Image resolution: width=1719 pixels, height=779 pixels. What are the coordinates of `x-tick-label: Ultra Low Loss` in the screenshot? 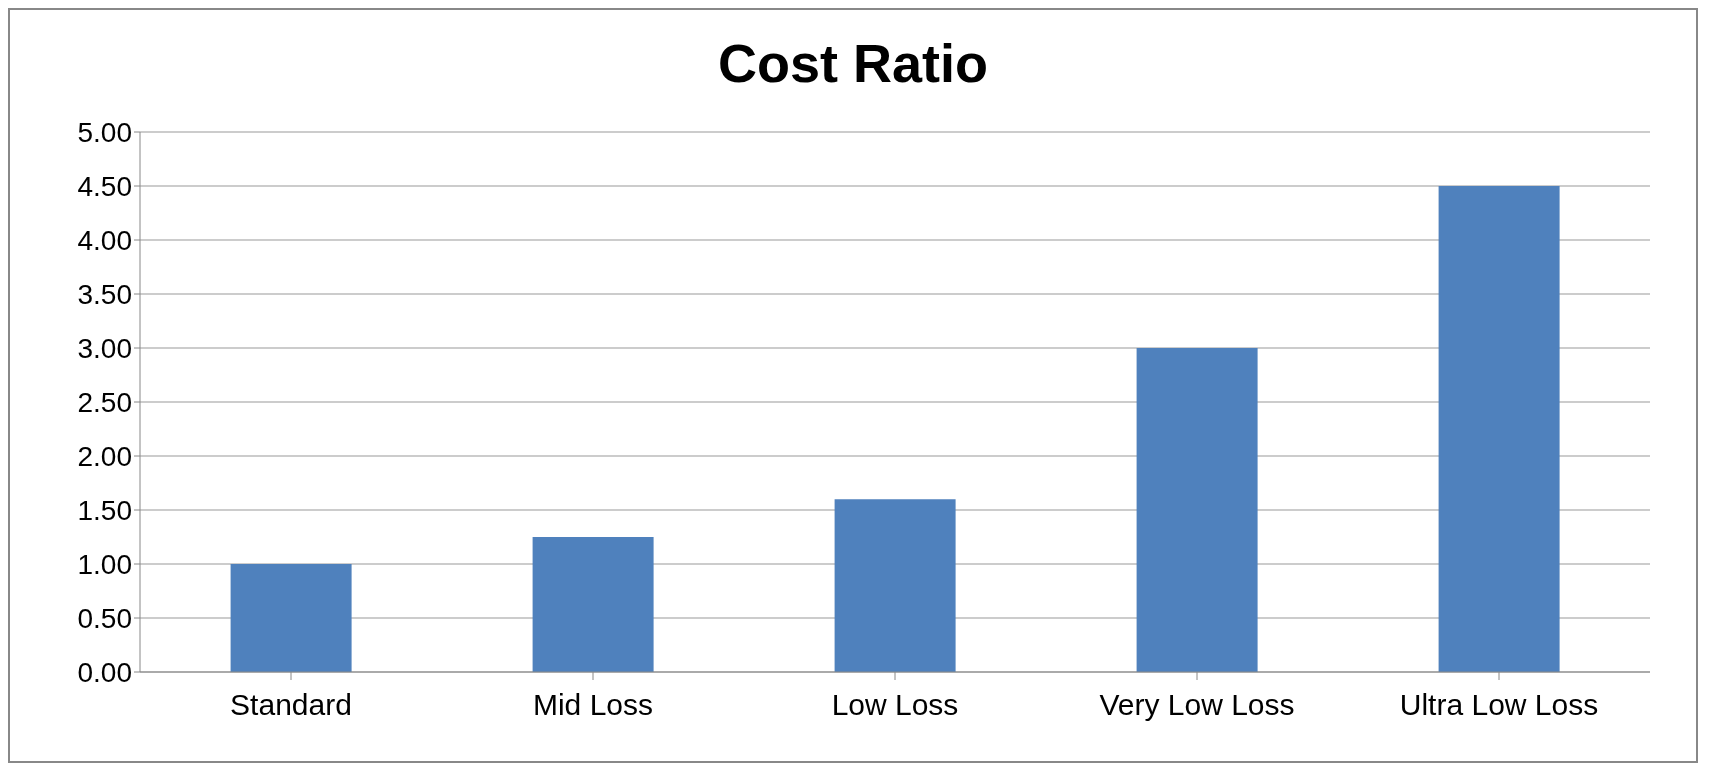 It's located at (1499, 705).